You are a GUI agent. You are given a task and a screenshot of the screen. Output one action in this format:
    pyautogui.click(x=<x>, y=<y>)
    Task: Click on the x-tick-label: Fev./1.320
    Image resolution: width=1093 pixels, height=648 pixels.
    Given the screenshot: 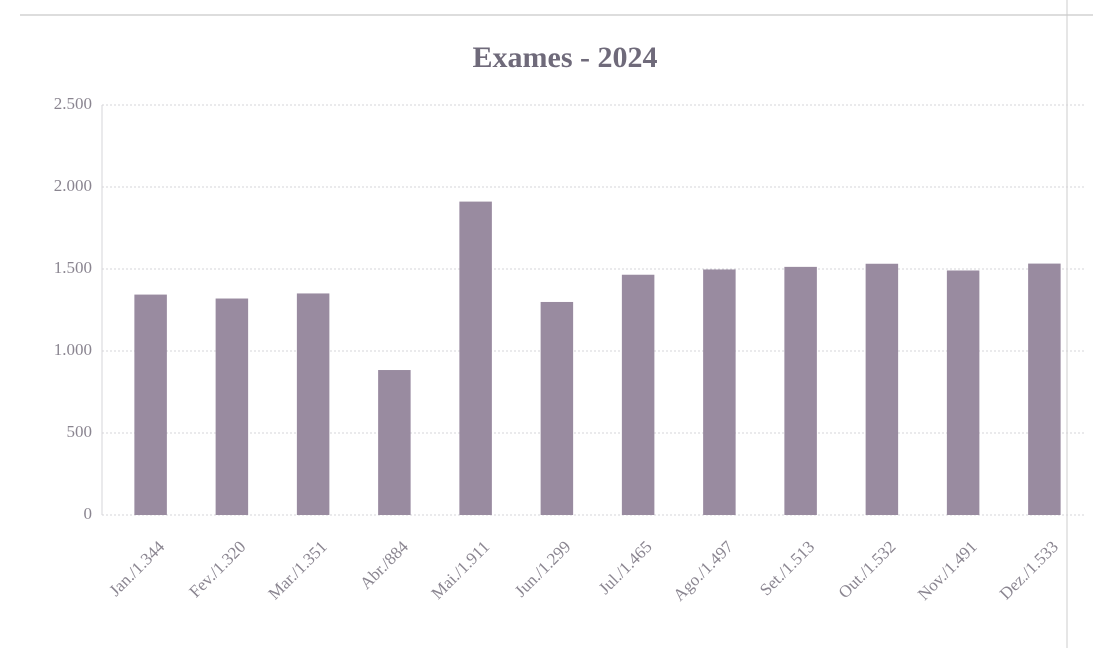 What is the action you would take?
    pyautogui.click(x=217, y=569)
    